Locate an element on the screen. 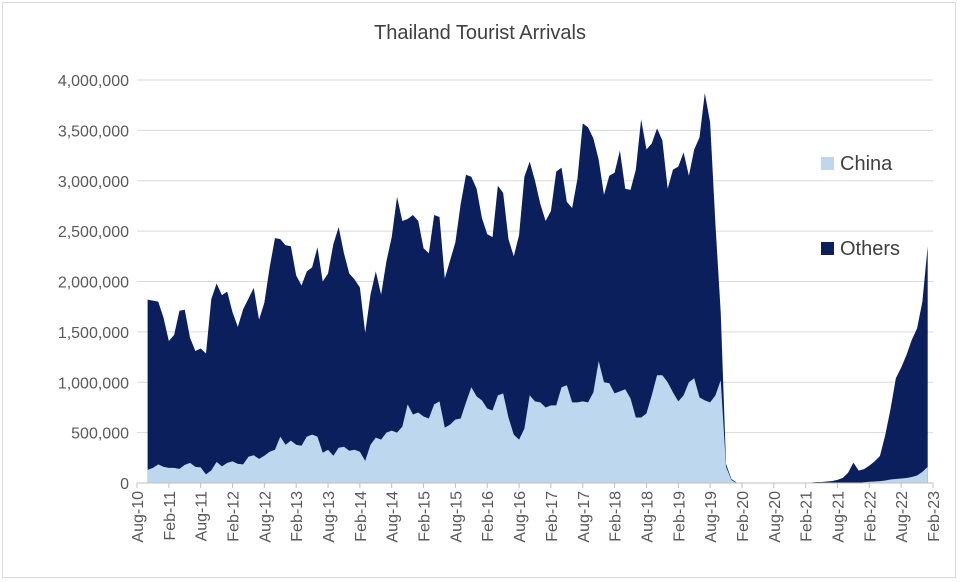 The height and width of the screenshot is (582, 960). x-tick-label: Feb-12 is located at coordinates (234, 516).